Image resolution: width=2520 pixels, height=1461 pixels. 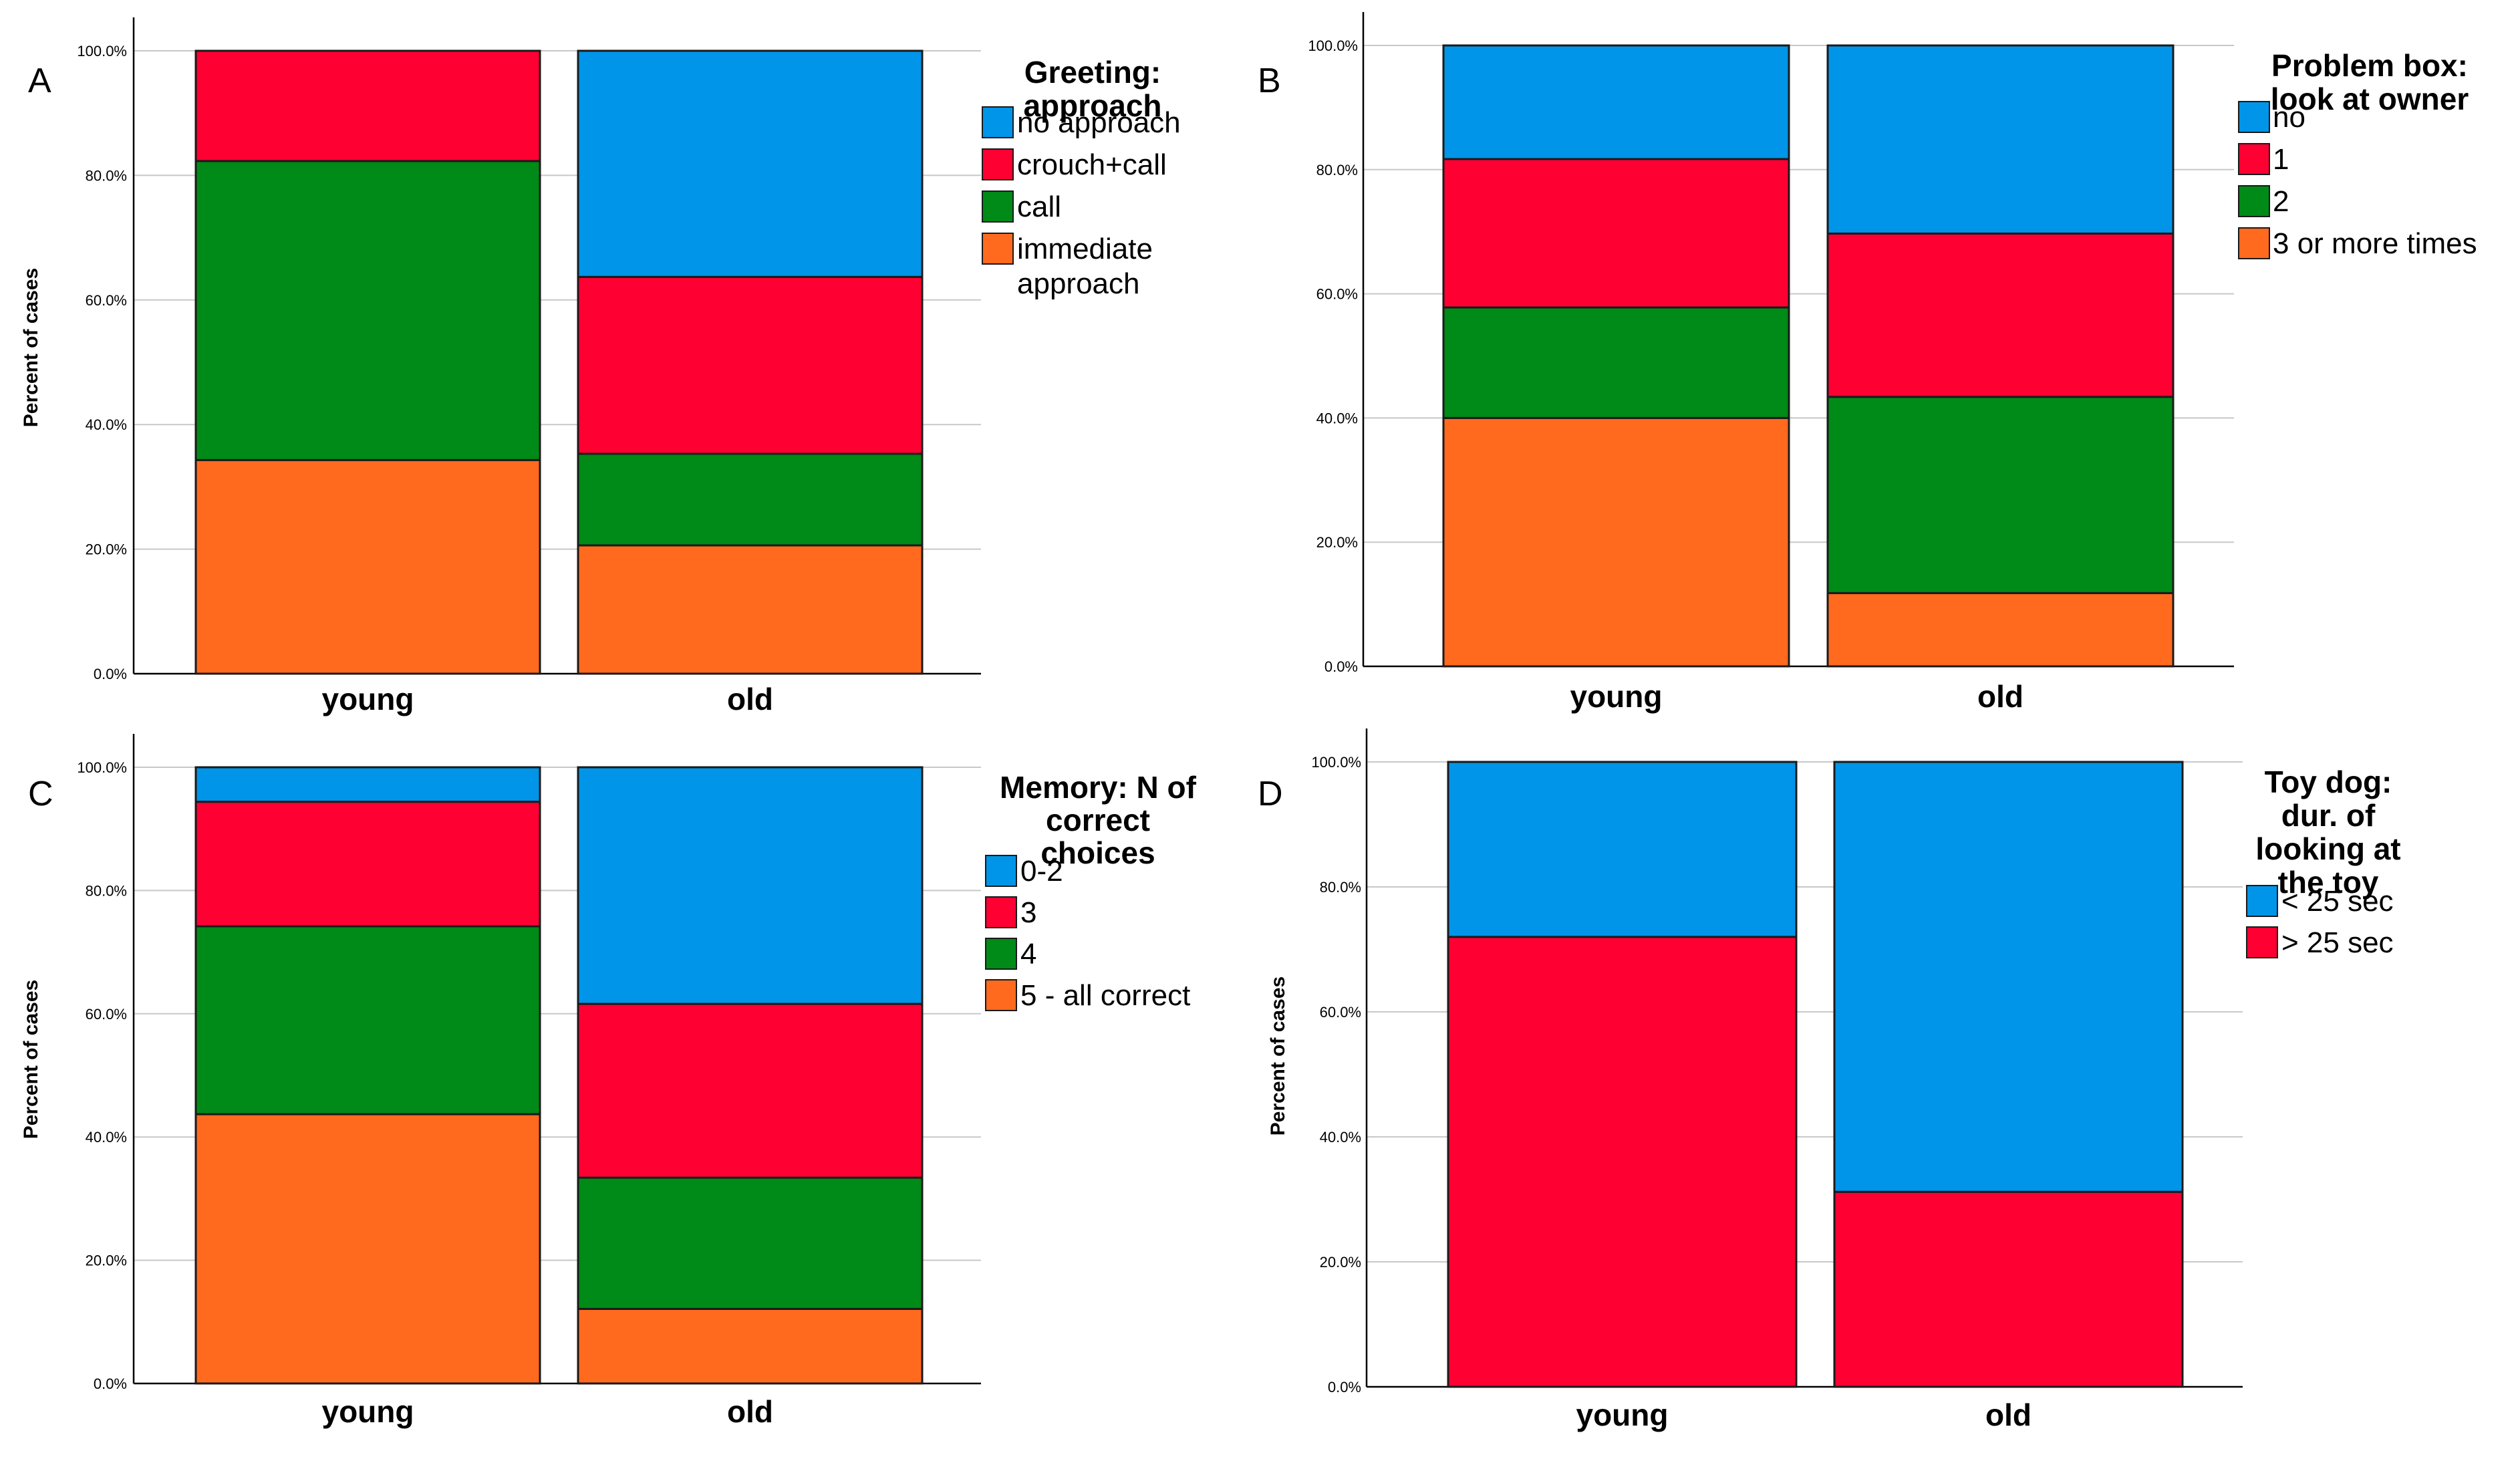 I want to click on bar-segment-young-crouch-call, so click(x=367, y=105).